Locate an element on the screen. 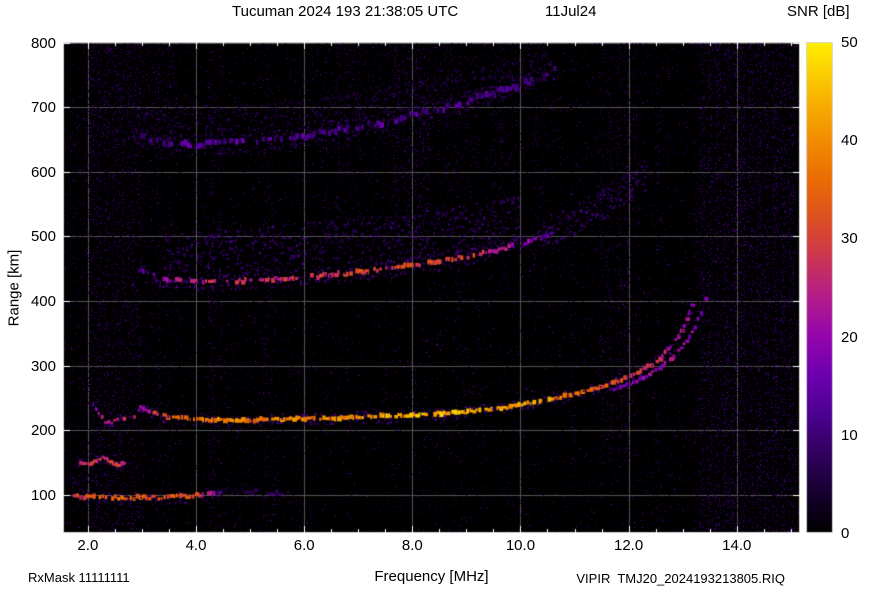  colorbar-tick-label: 40 is located at coordinates (849, 141).